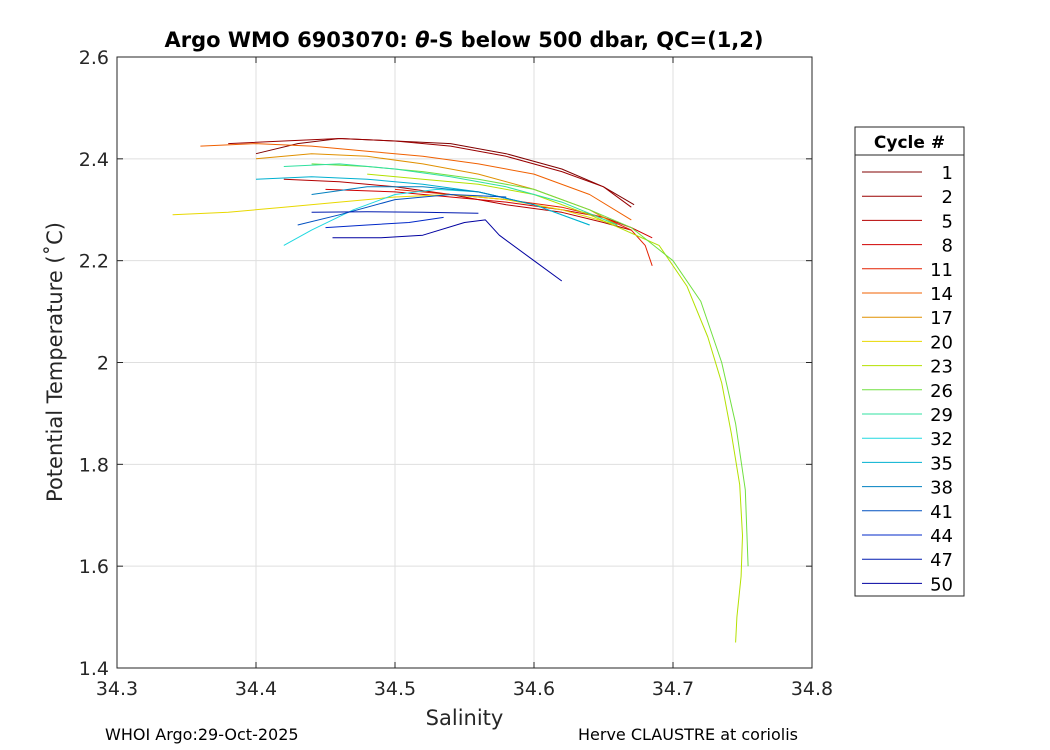 The height and width of the screenshot is (750, 1050). Describe the element at coordinates (55, 362) in the screenshot. I see `y-axis-label: Potential Temperature (˚C)` at that location.